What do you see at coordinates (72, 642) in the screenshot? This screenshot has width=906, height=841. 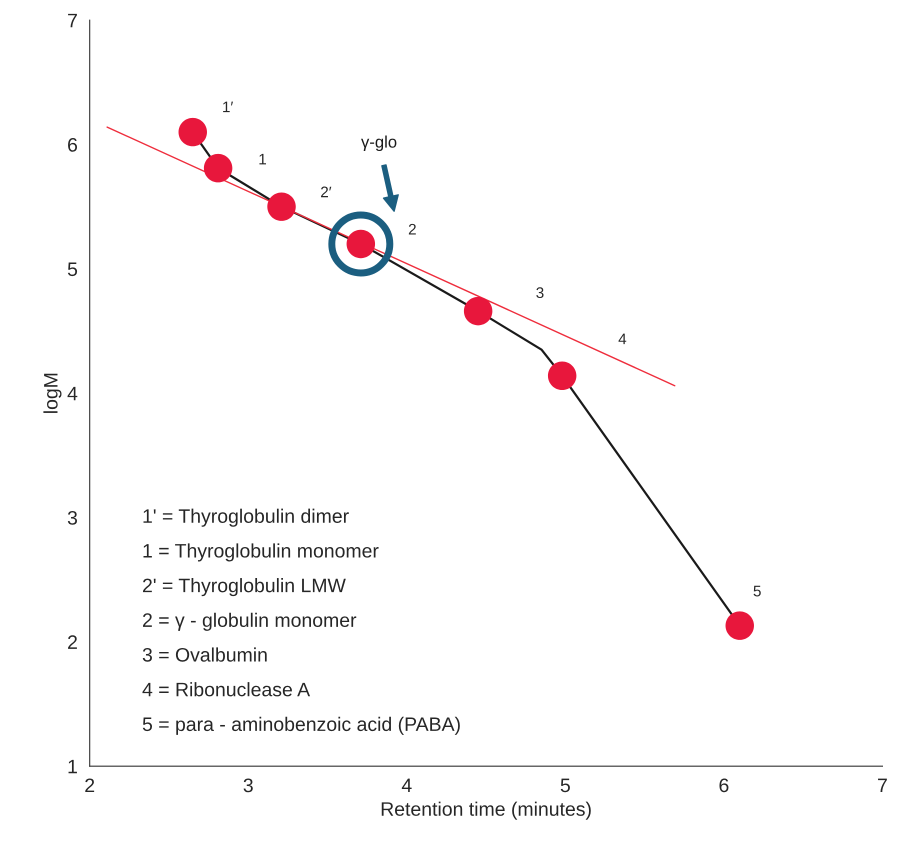 I see `y-tick-label: 2` at bounding box center [72, 642].